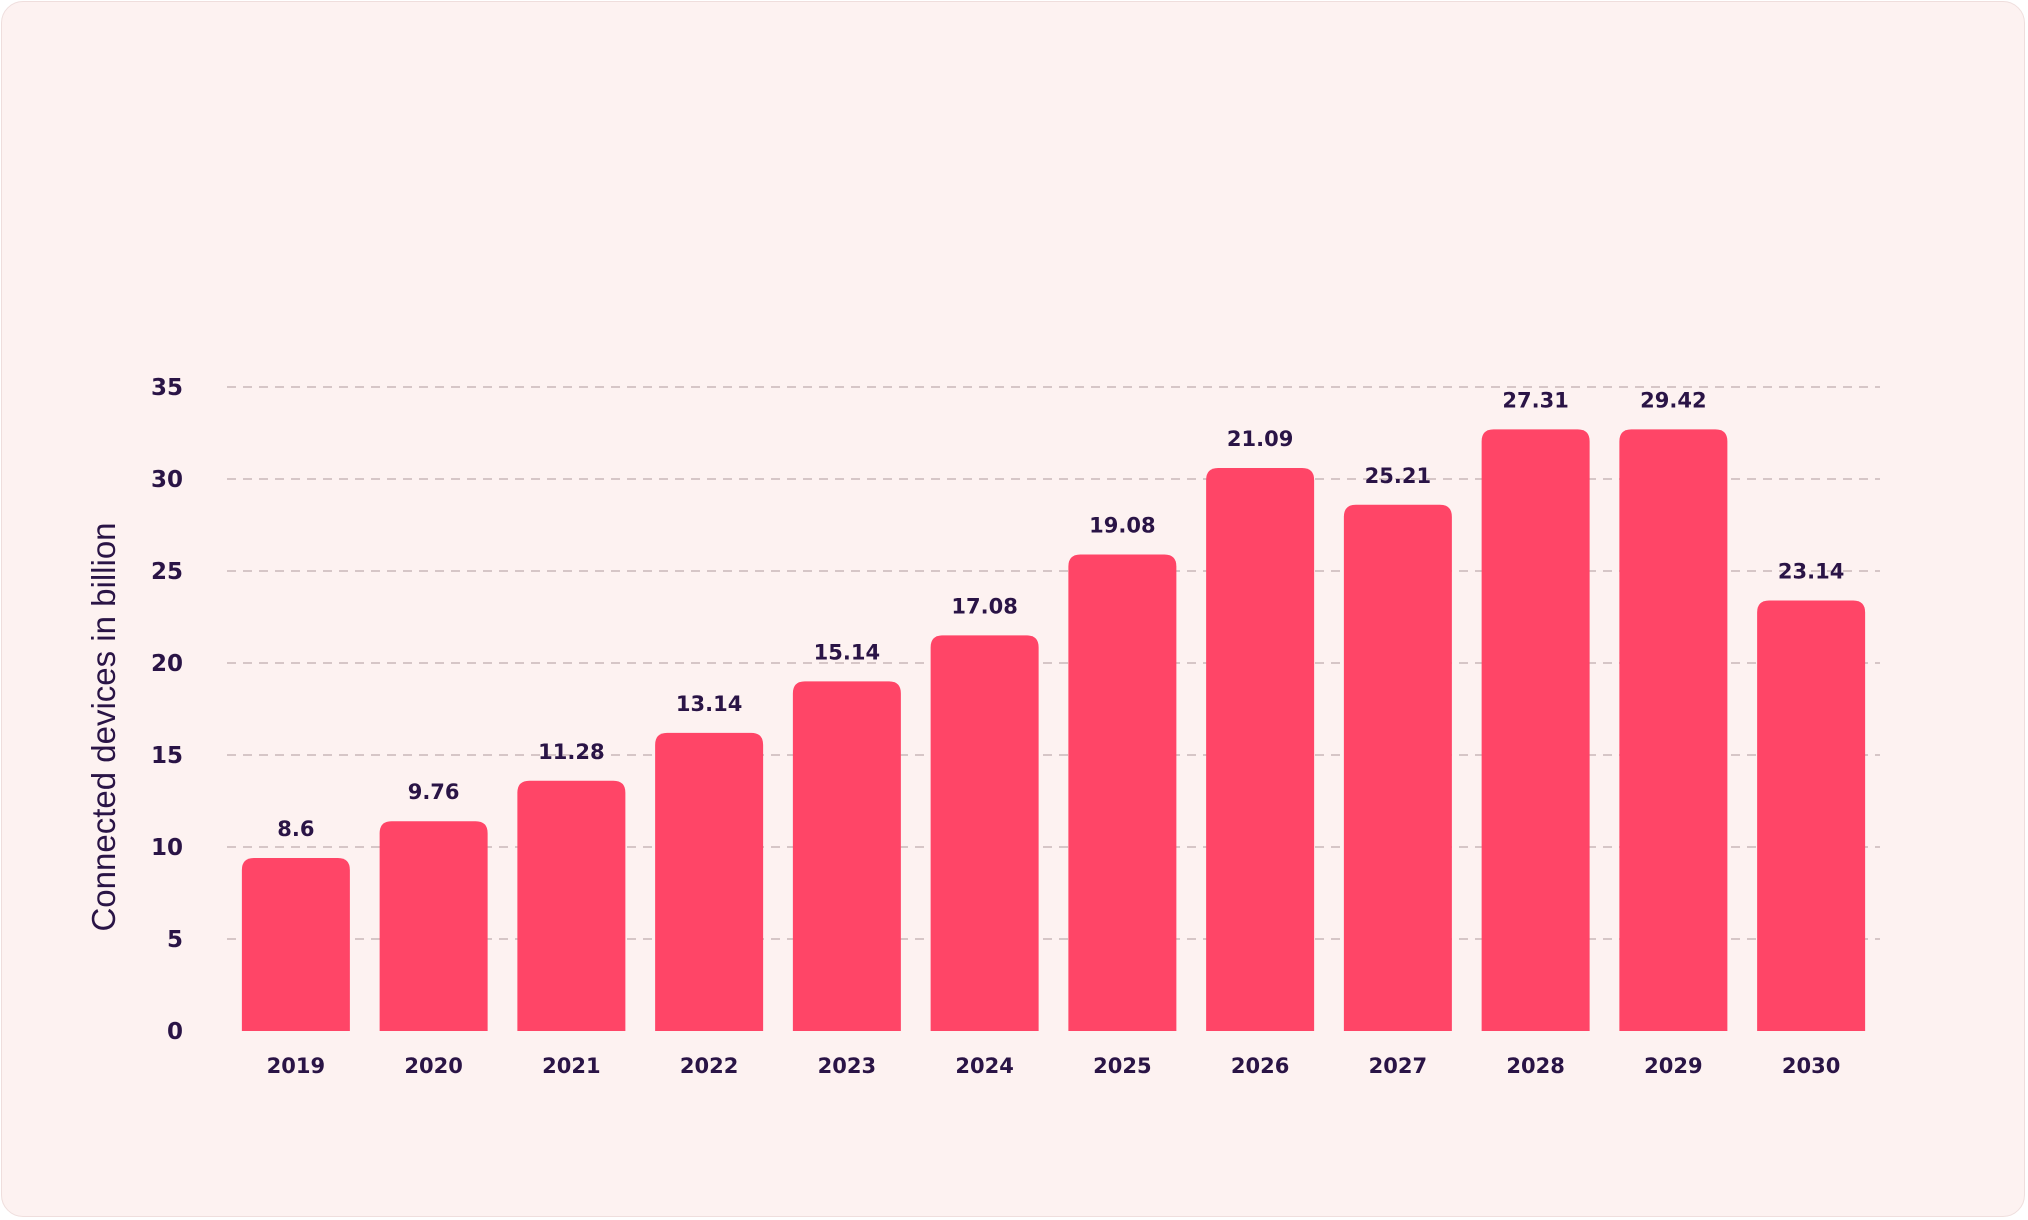 This screenshot has width=2028, height=1220. I want to click on x-tick-label-2024: 2024, so click(984, 1066).